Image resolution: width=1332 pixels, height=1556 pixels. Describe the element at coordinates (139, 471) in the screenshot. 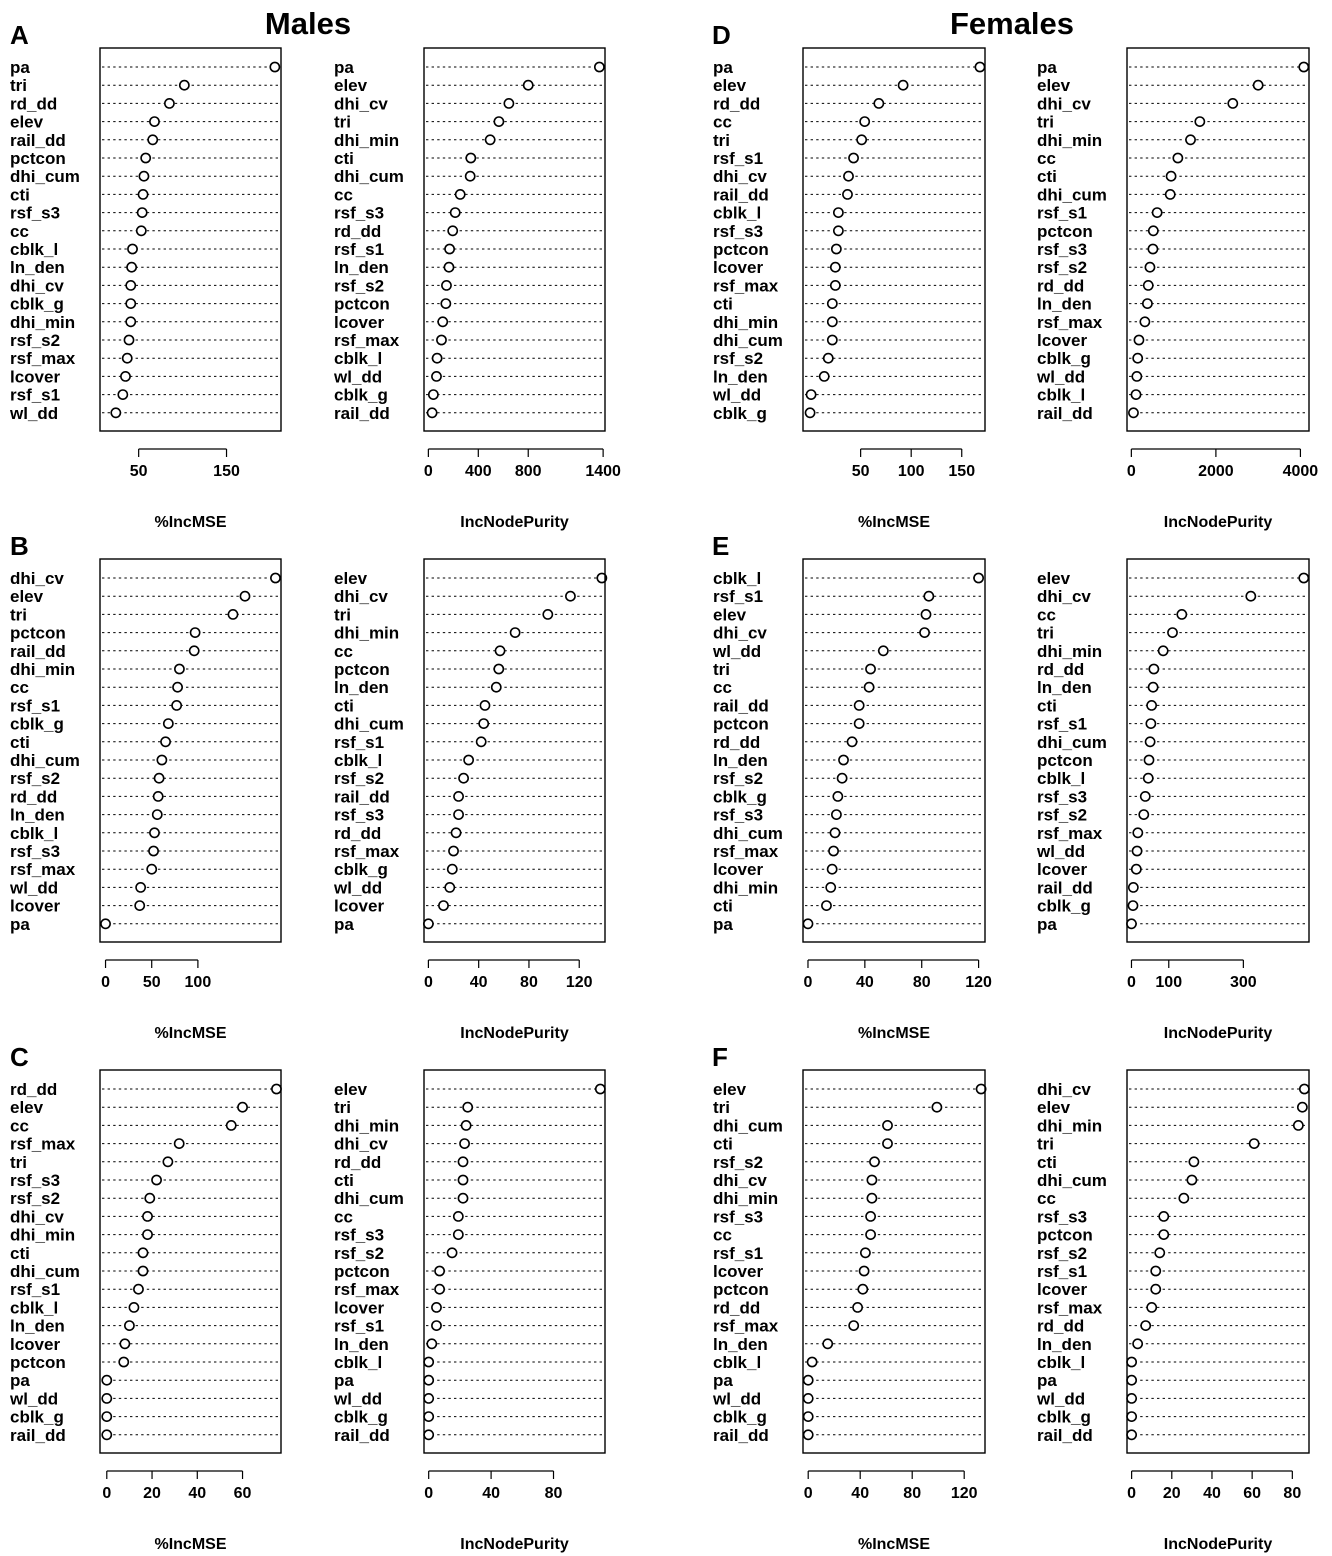

I see `x-tick-label: 50` at that location.